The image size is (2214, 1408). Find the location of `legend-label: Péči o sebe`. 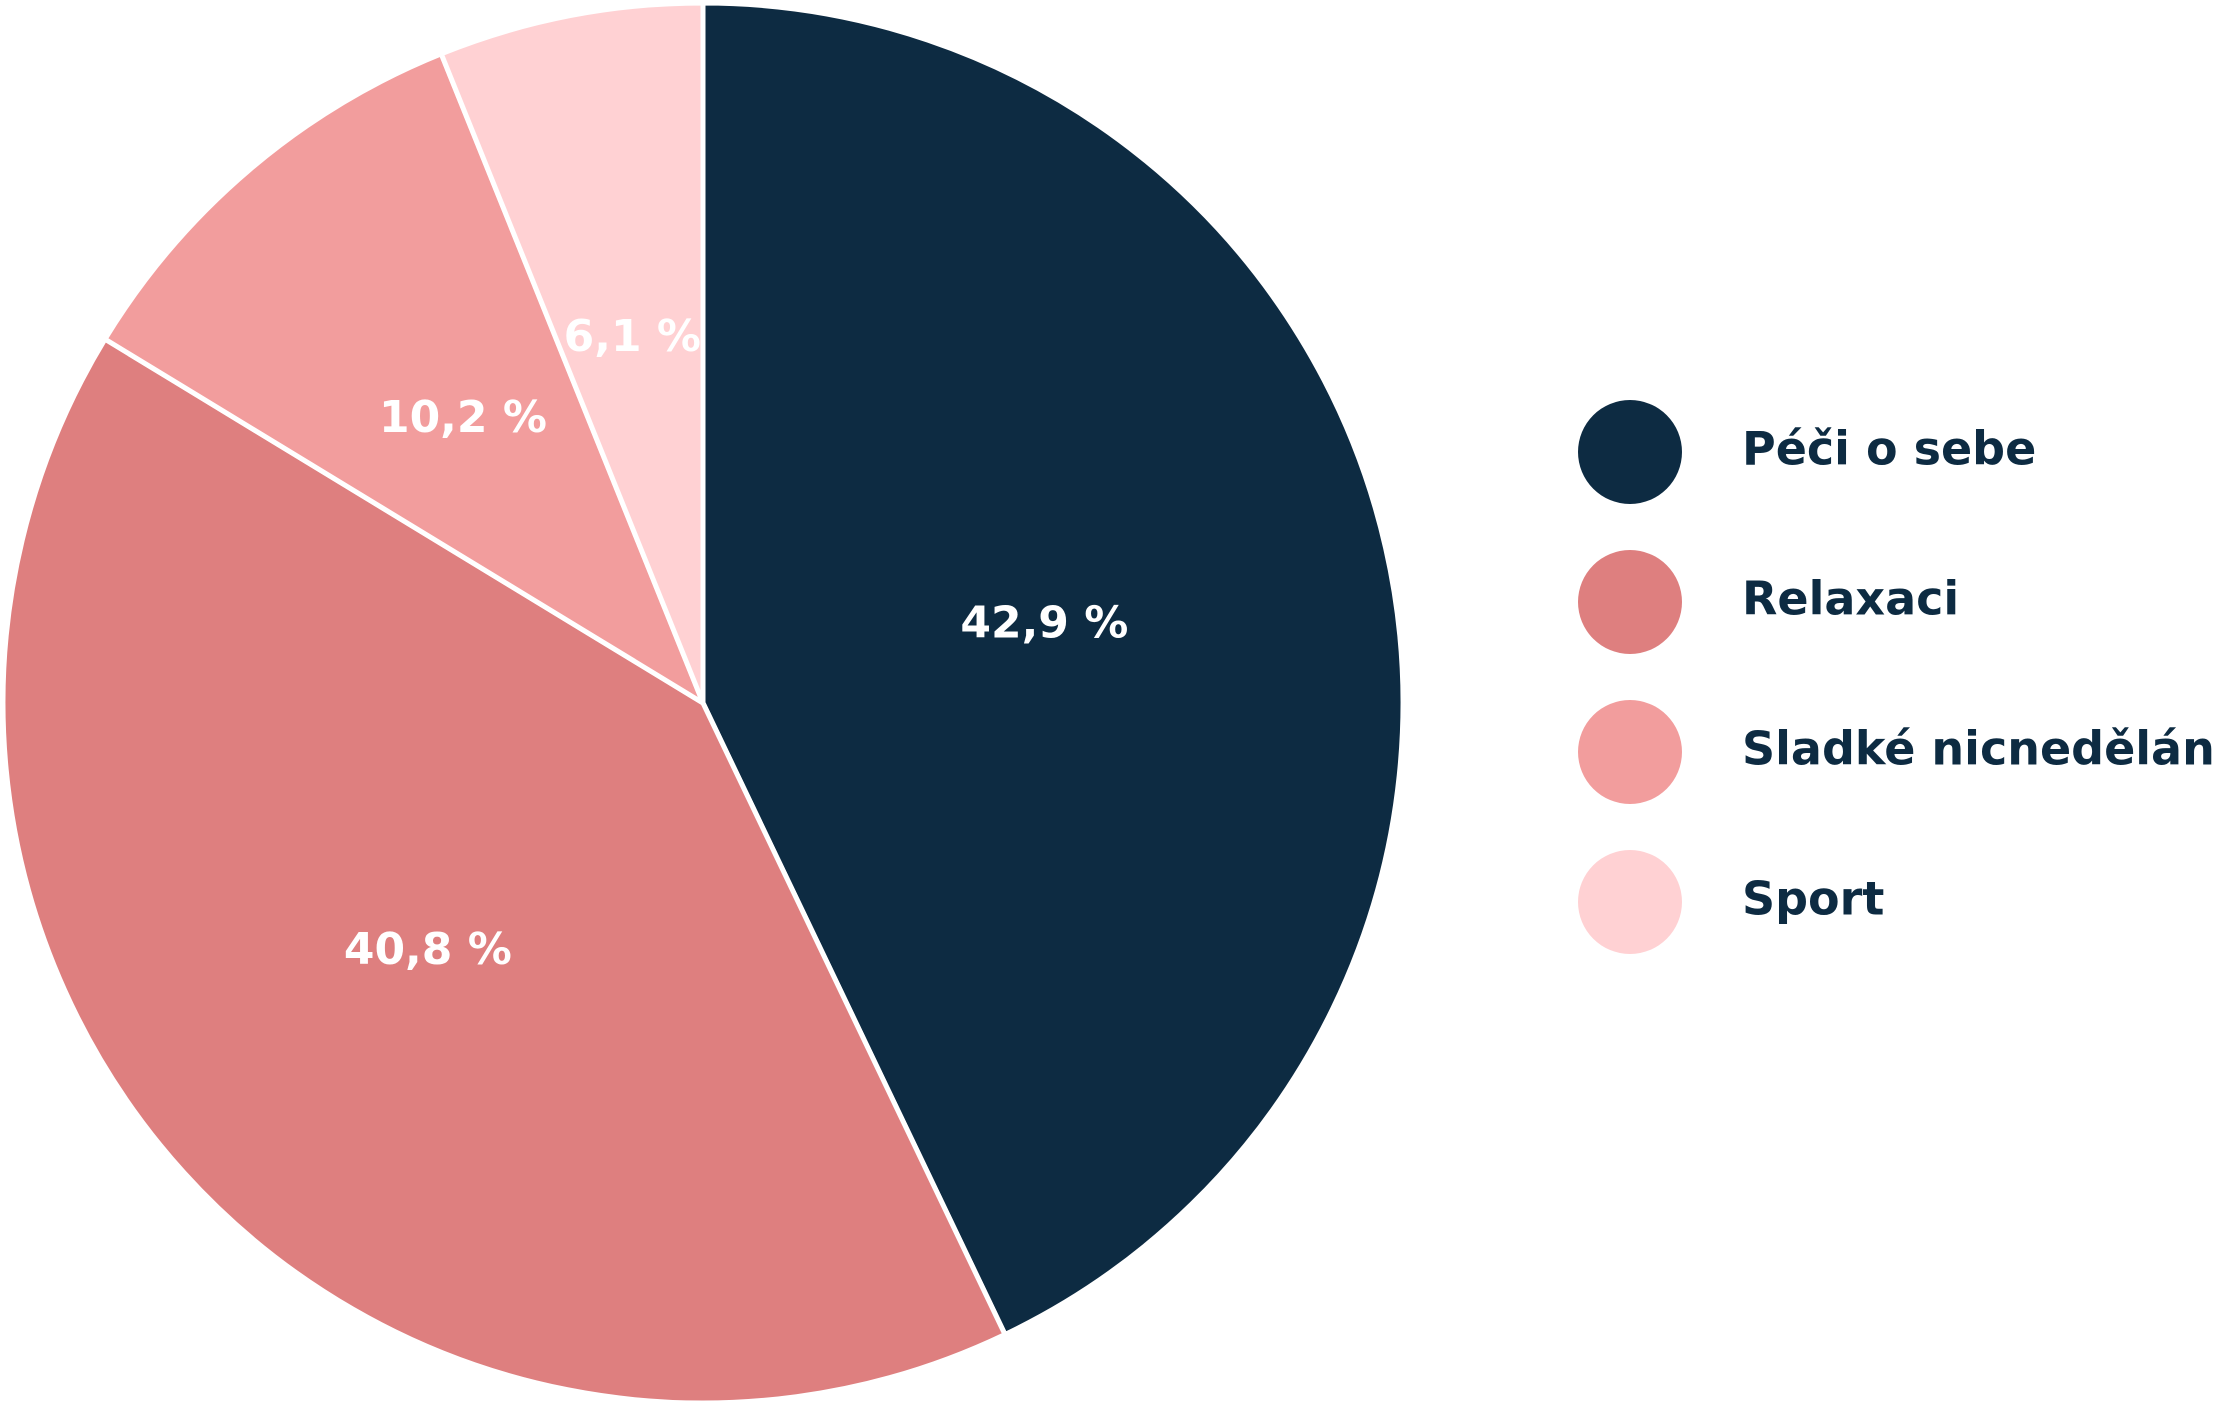

legend-label: Péči o sebe is located at coordinates (1889, 449).